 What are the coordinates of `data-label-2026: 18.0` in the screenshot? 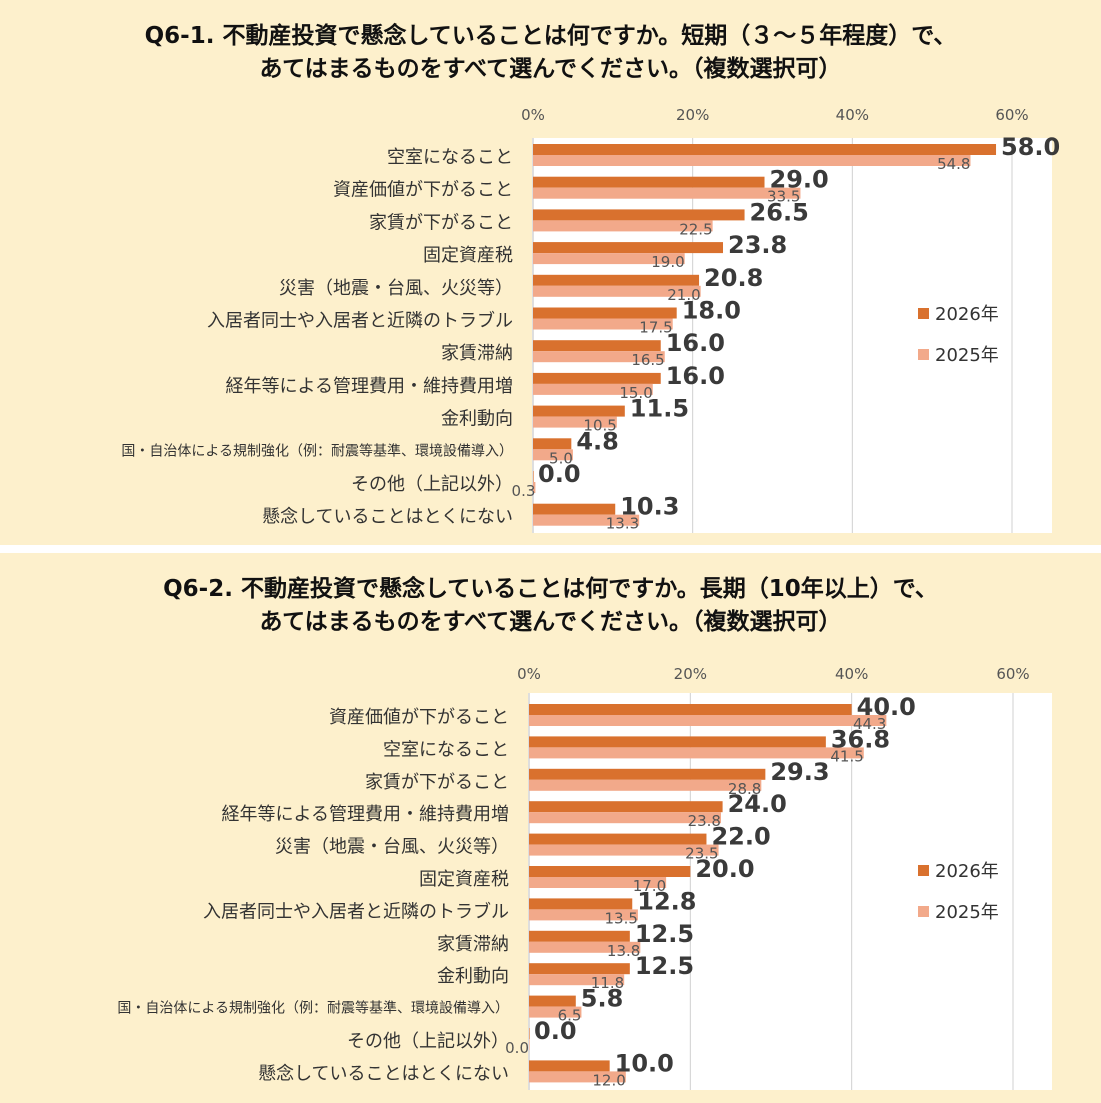 It's located at (711, 311).